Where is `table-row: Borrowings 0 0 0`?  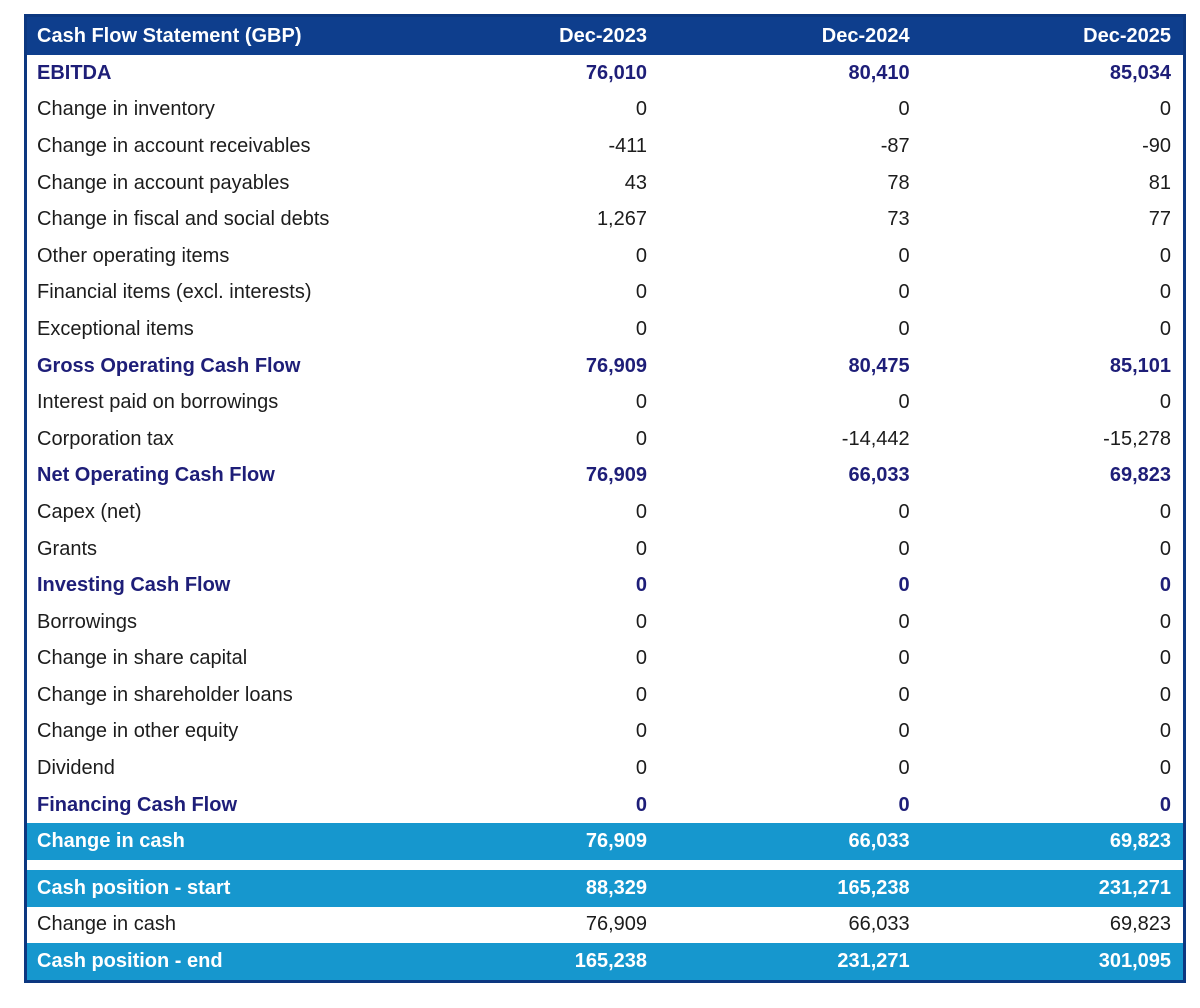
table-row: Borrowings 0 0 0 is located at coordinates (605, 622).